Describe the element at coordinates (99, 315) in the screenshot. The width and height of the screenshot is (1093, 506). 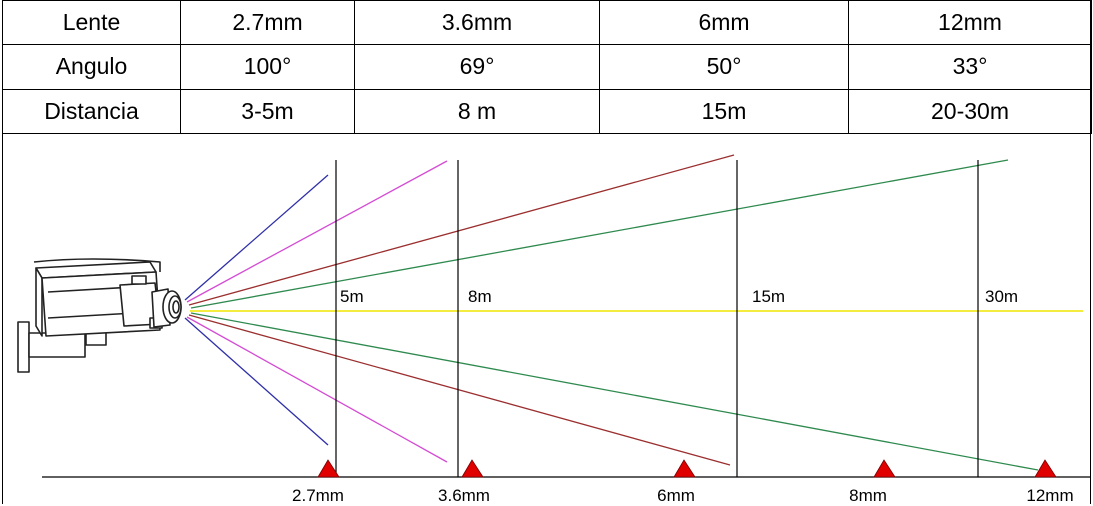
I see `cctv-camera-icon` at that location.